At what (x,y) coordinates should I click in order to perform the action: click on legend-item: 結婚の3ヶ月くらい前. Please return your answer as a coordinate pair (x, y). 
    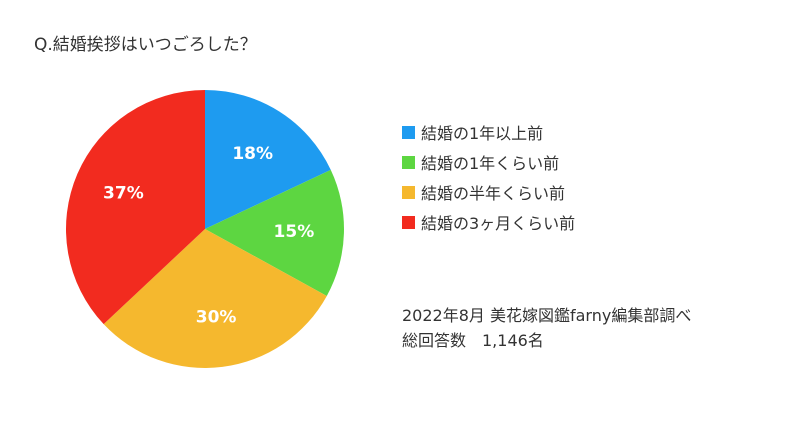
    Looking at the image, I should click on (488, 222).